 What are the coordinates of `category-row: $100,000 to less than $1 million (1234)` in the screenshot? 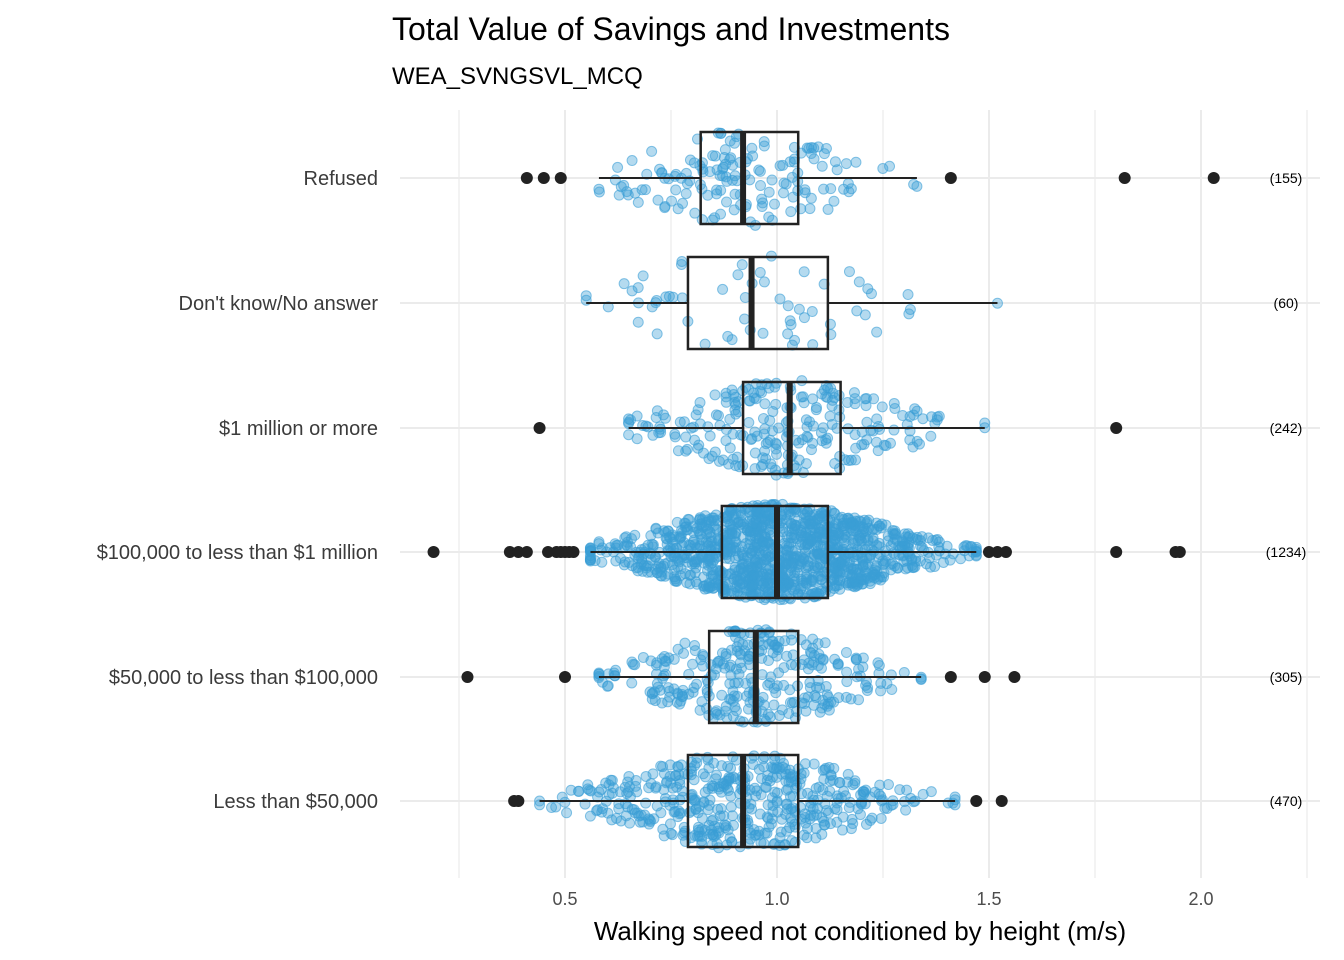 It's located at (701, 552).